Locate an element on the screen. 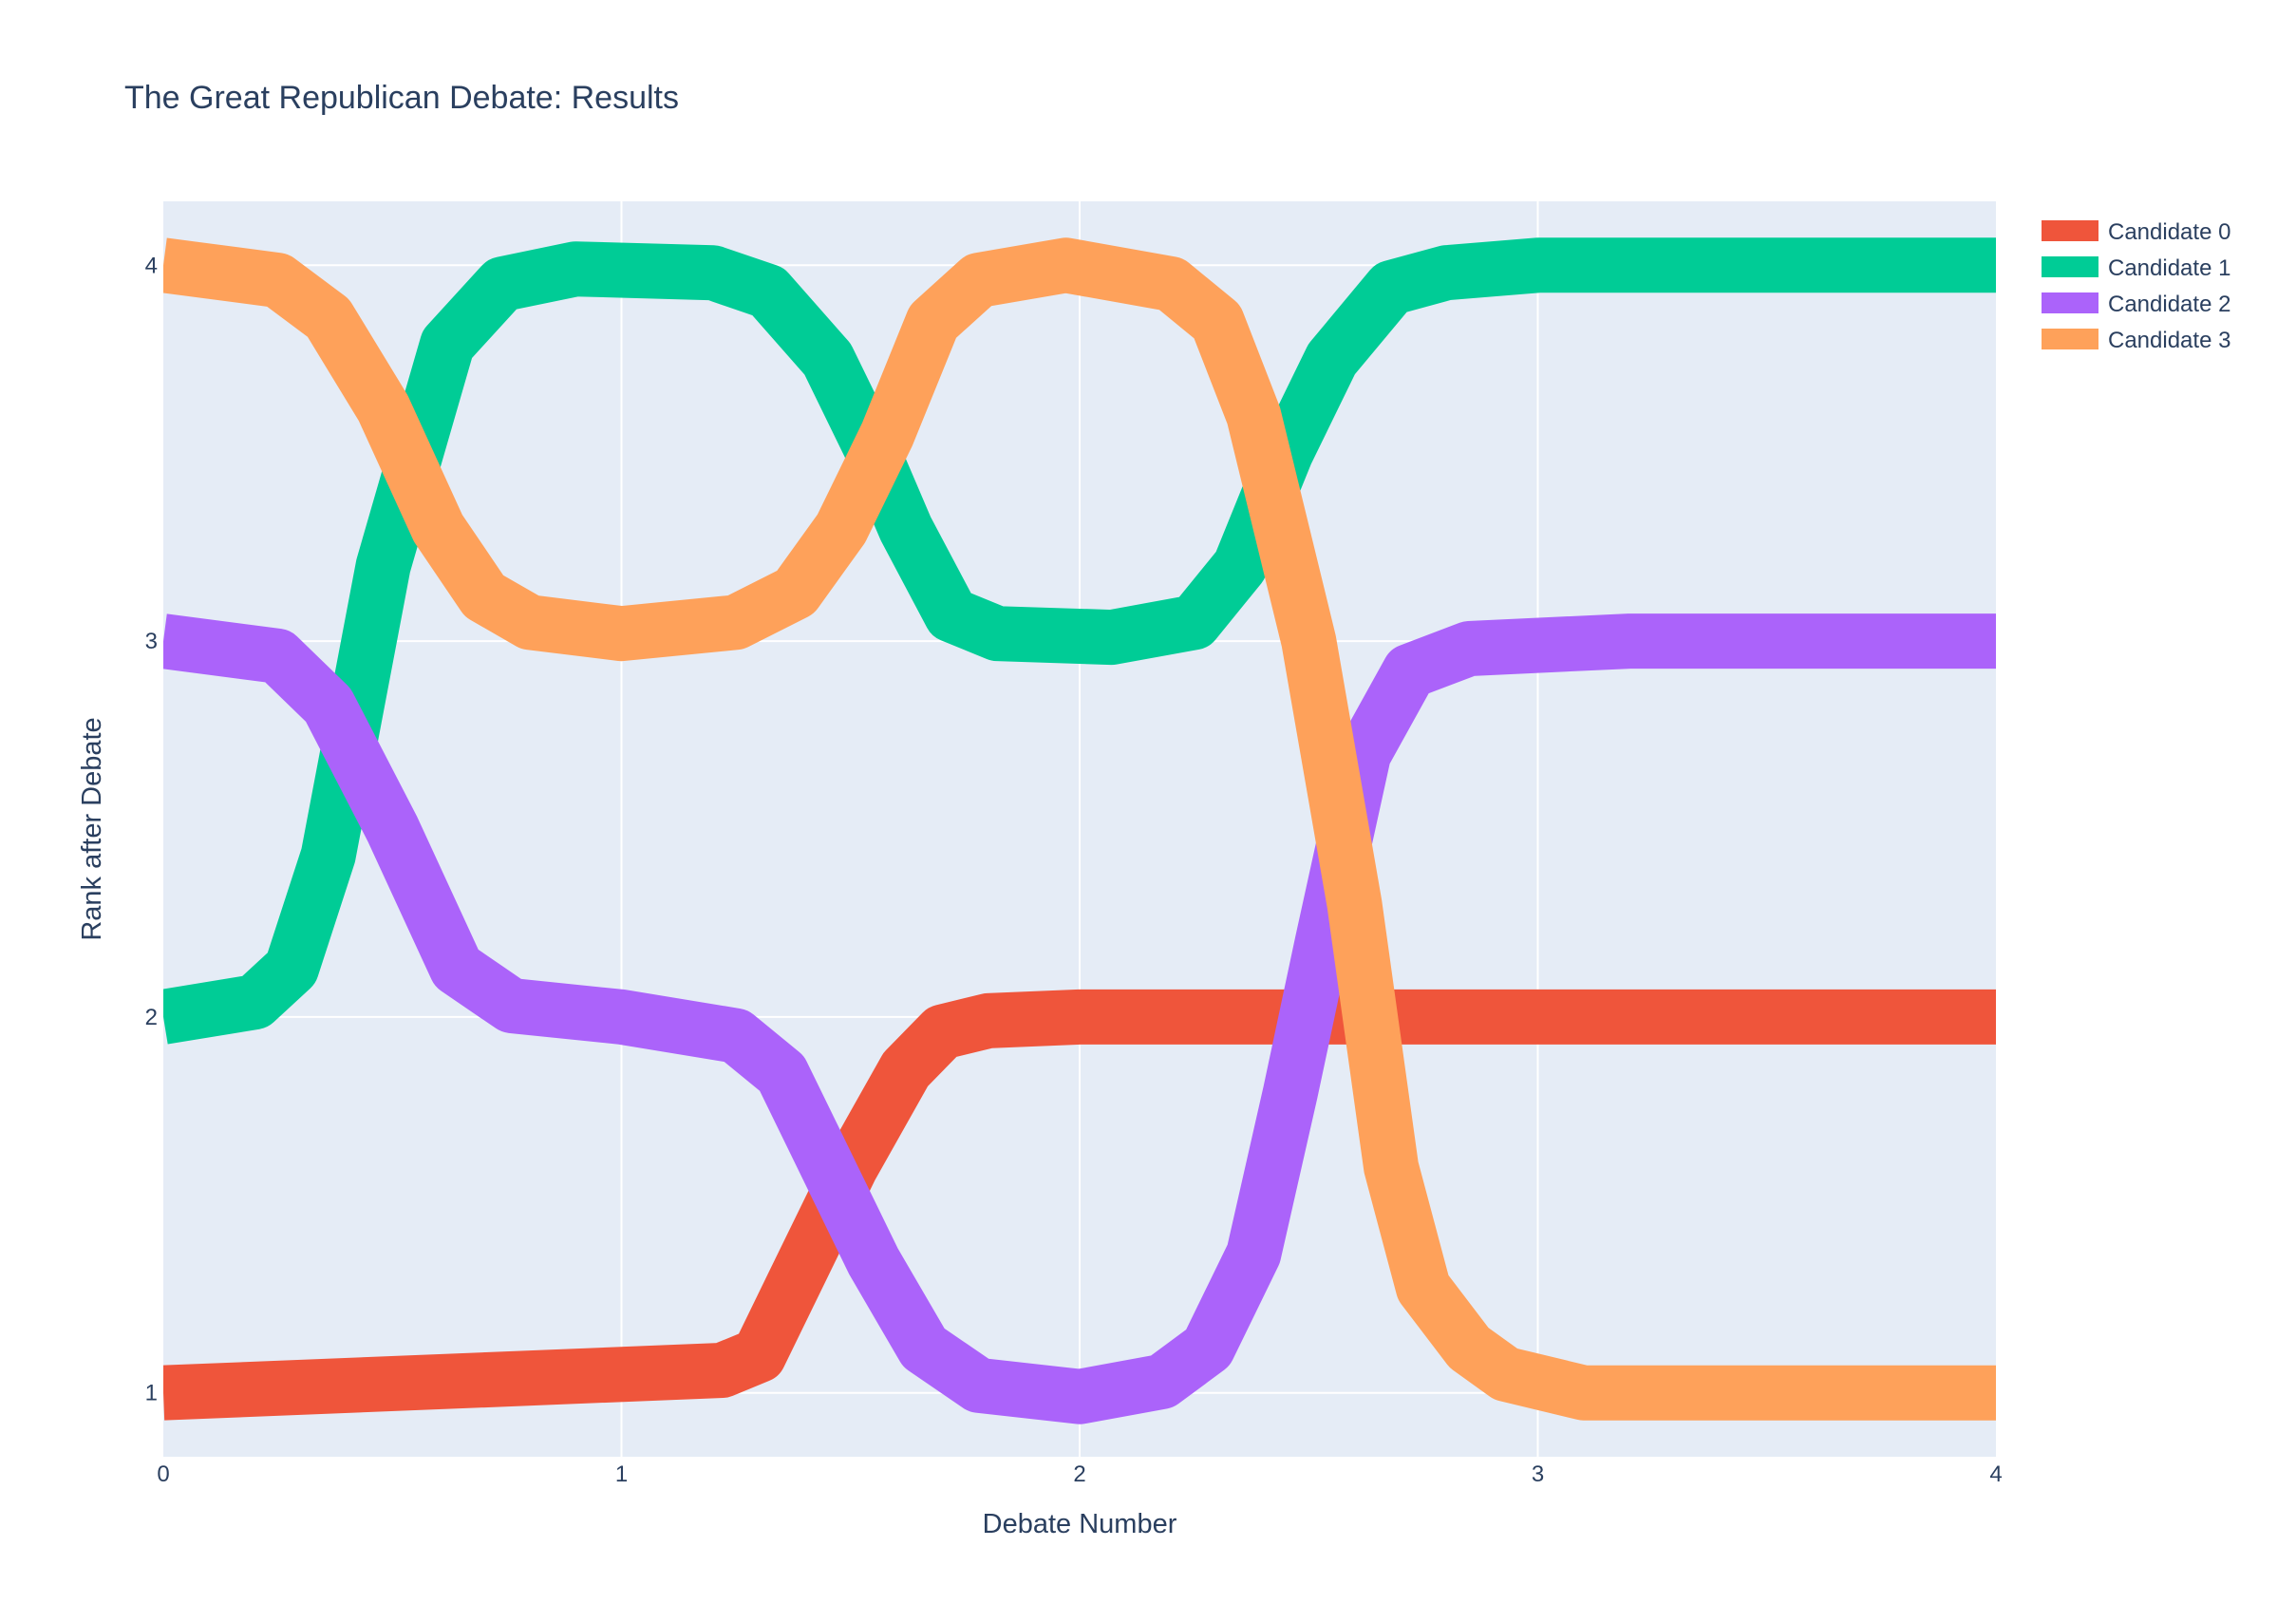 This screenshot has height=1622, width=2296. y-tick-label: 1 is located at coordinates (151, 1393).